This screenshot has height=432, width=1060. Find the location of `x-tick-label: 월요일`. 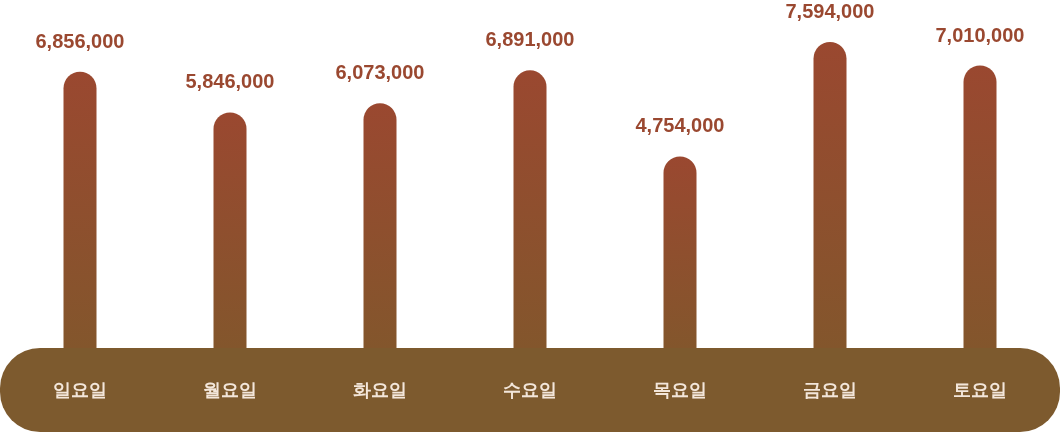

x-tick-label: 월요일 is located at coordinates (230, 389).